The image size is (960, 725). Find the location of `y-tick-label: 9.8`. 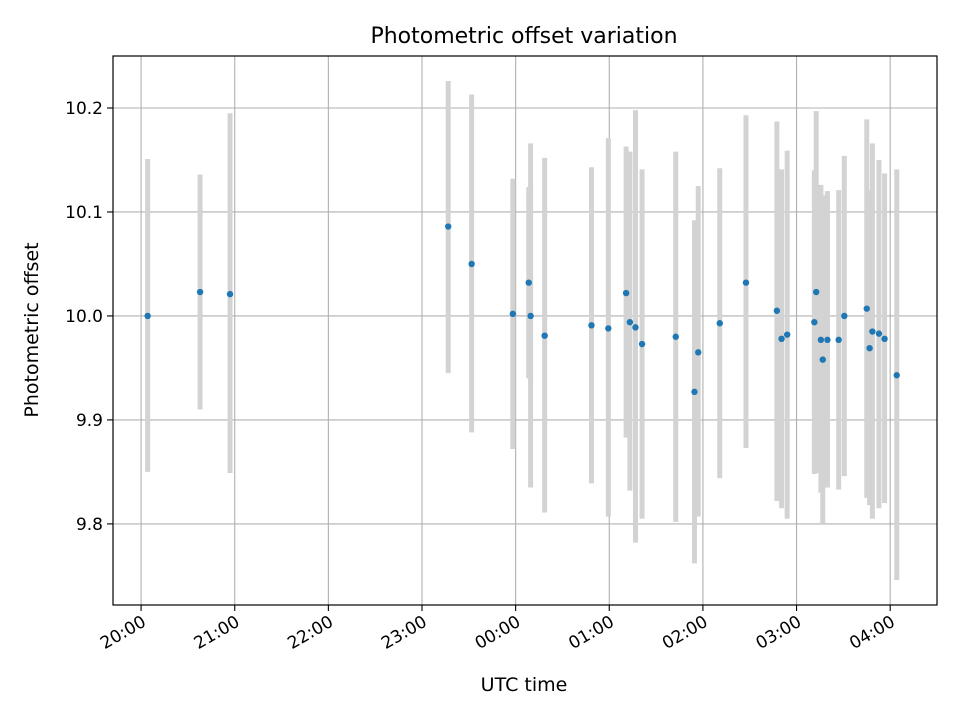

y-tick-label: 9.8 is located at coordinates (89, 525).